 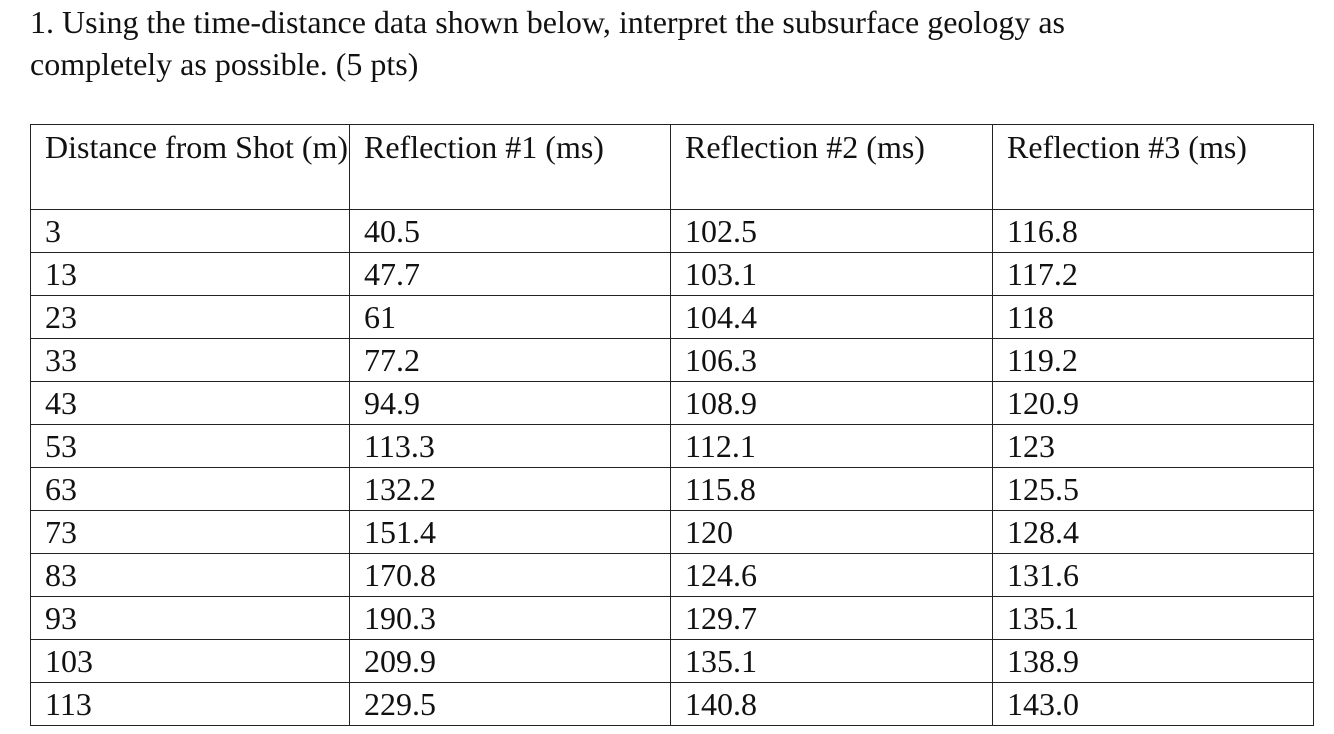 What do you see at coordinates (1153, 532) in the screenshot?
I see `table-cell: 128.4` at bounding box center [1153, 532].